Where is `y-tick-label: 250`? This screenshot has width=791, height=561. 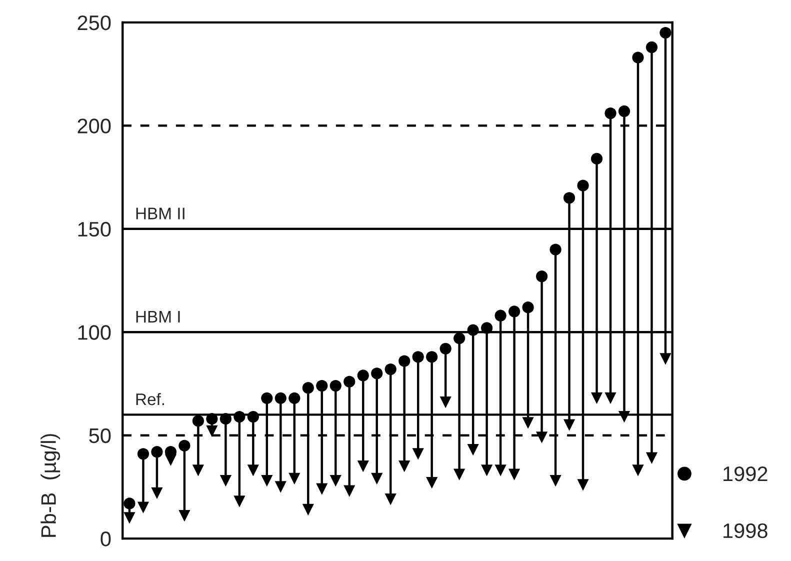
y-tick-label: 250 is located at coordinates (94, 22).